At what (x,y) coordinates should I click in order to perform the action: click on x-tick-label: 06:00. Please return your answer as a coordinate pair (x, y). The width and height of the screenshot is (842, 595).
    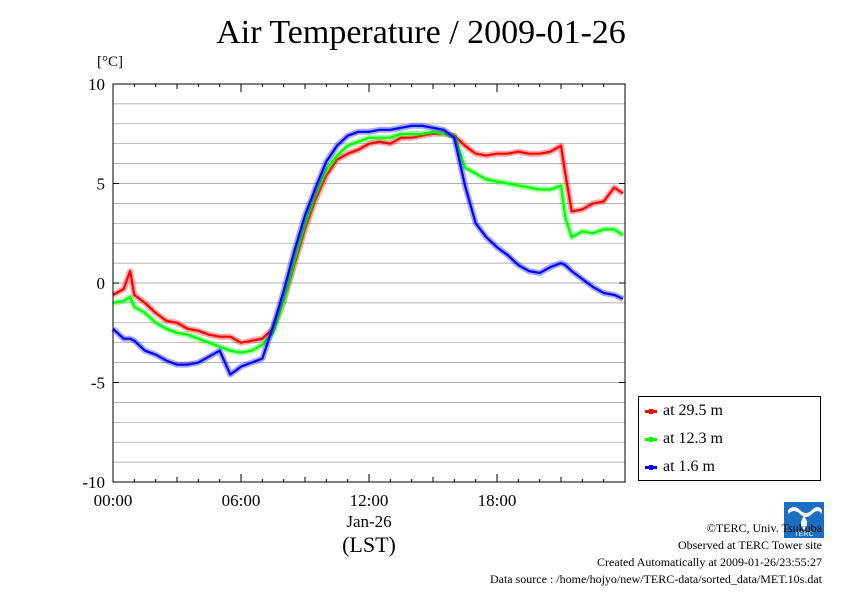
    Looking at the image, I should click on (241, 500).